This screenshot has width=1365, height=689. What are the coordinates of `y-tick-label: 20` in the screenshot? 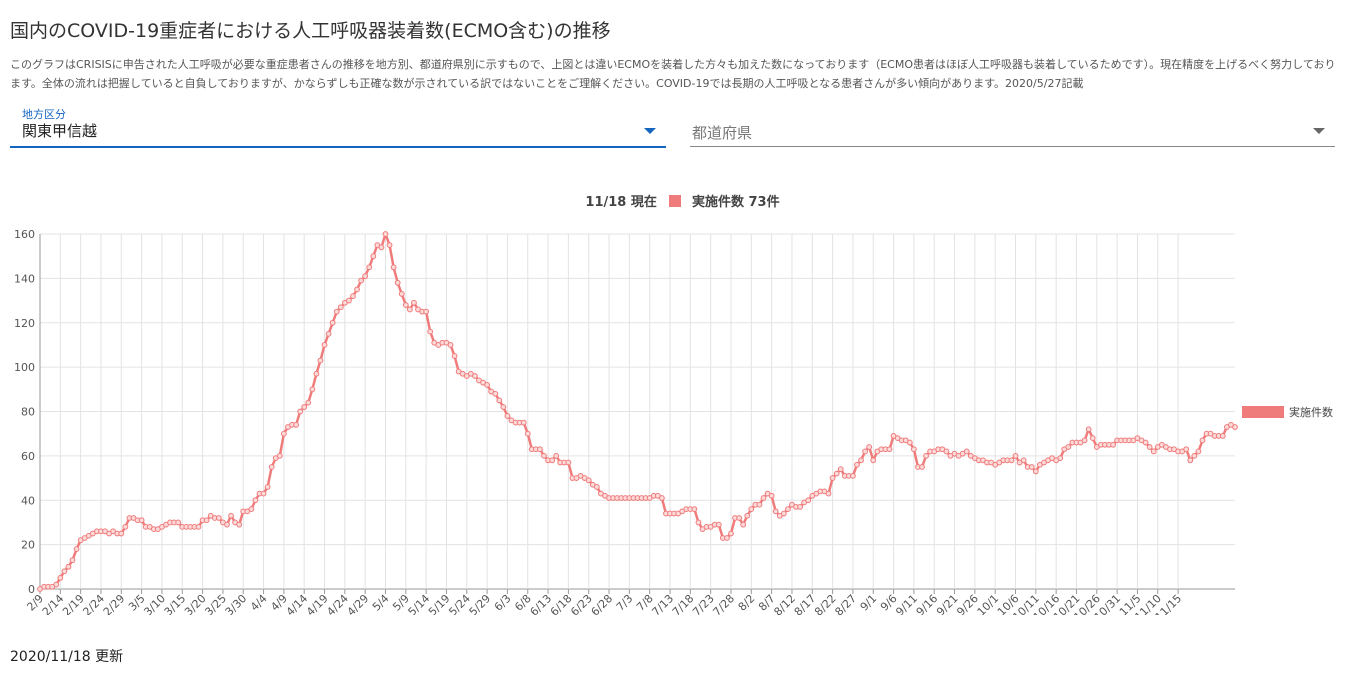 It's located at (28, 545).